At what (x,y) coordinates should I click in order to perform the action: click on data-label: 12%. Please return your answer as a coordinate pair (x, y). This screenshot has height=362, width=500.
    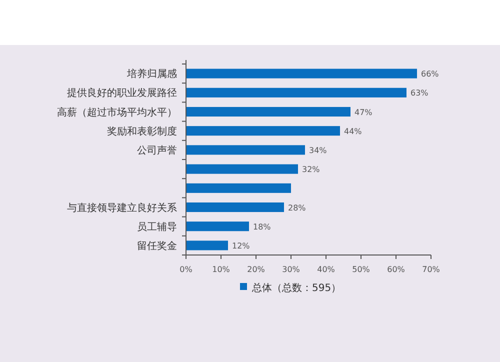
    Looking at the image, I should click on (241, 245).